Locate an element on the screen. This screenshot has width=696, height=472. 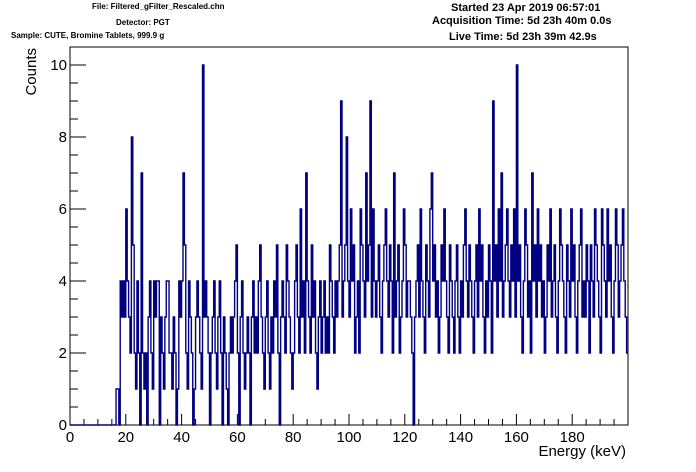
y-tick-label: 8 is located at coordinates (63, 137).